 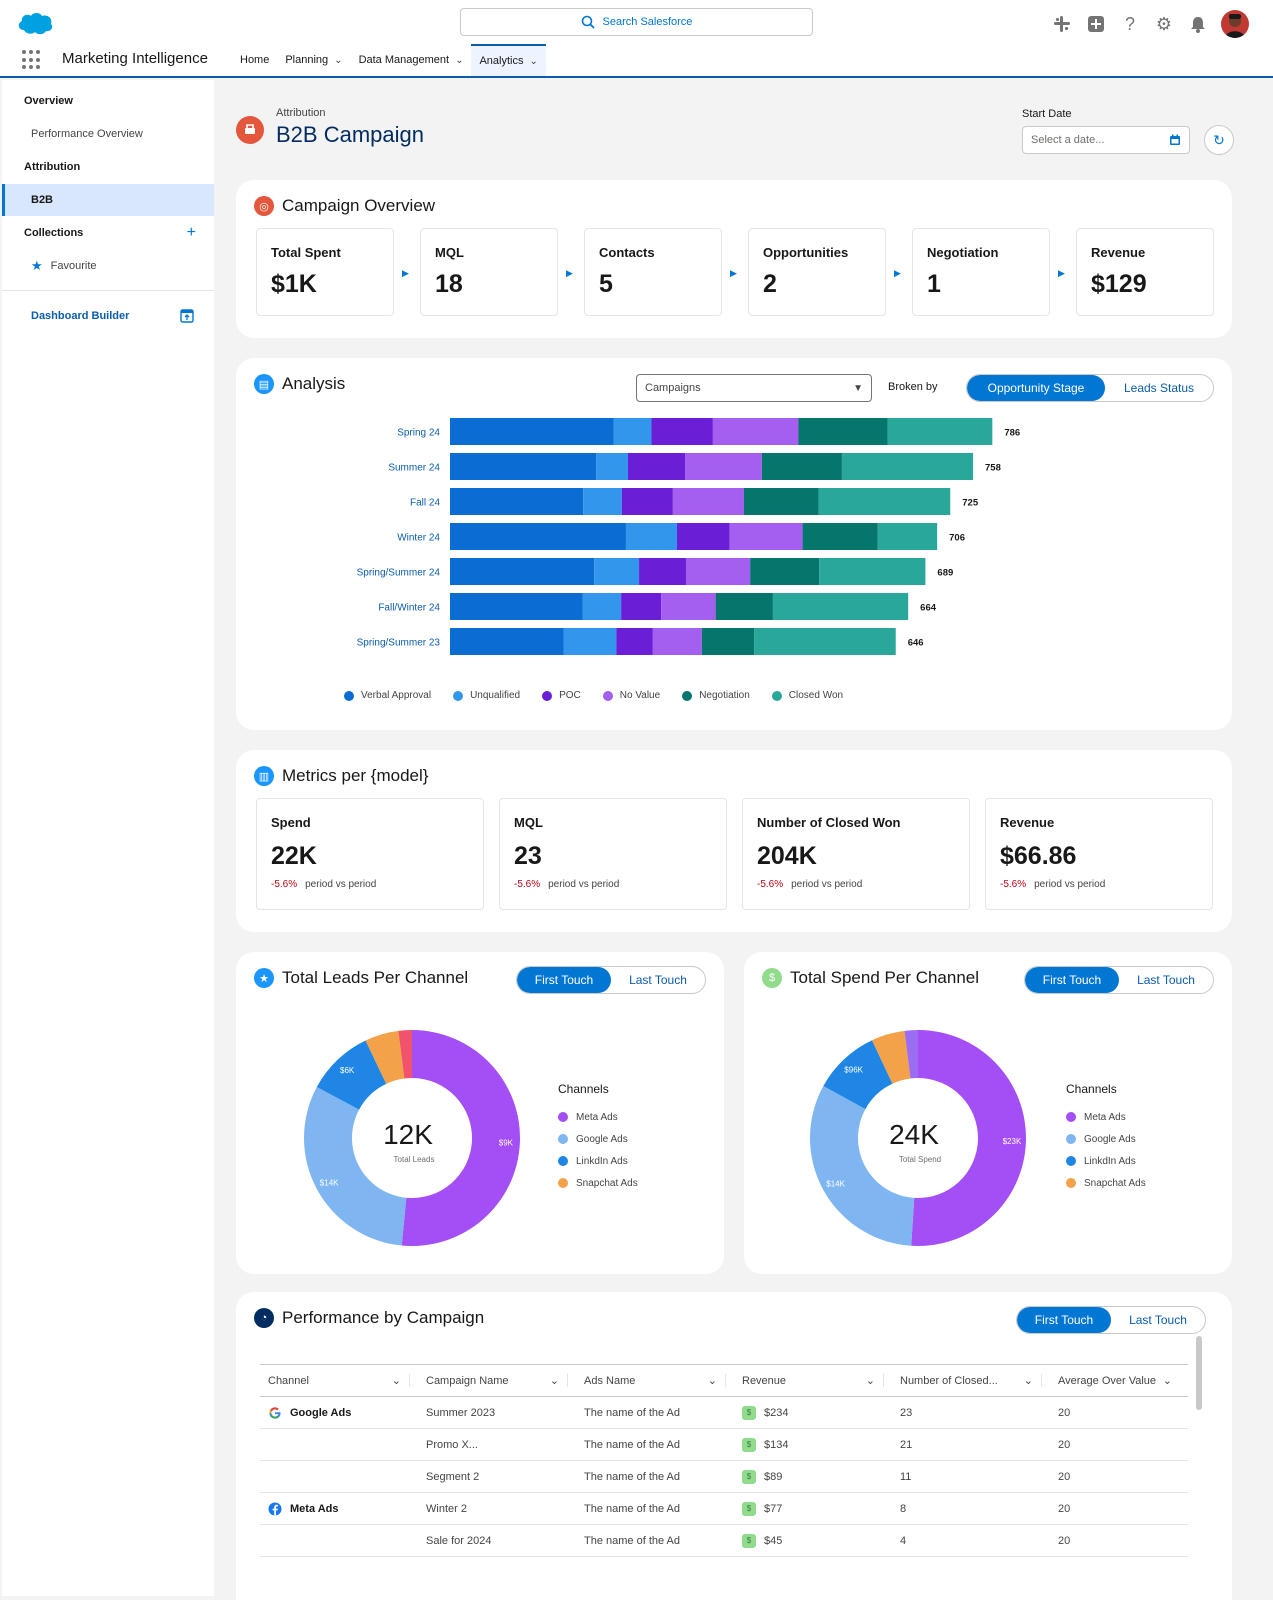 I want to click on sidebar-item-performance-overview: Performance Overview, so click(x=87, y=134).